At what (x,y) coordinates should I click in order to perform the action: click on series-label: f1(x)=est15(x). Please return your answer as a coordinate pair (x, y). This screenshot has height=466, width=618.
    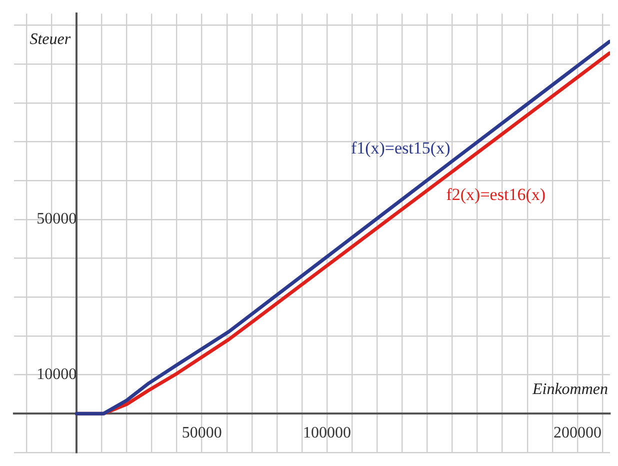
    Looking at the image, I should click on (400, 148).